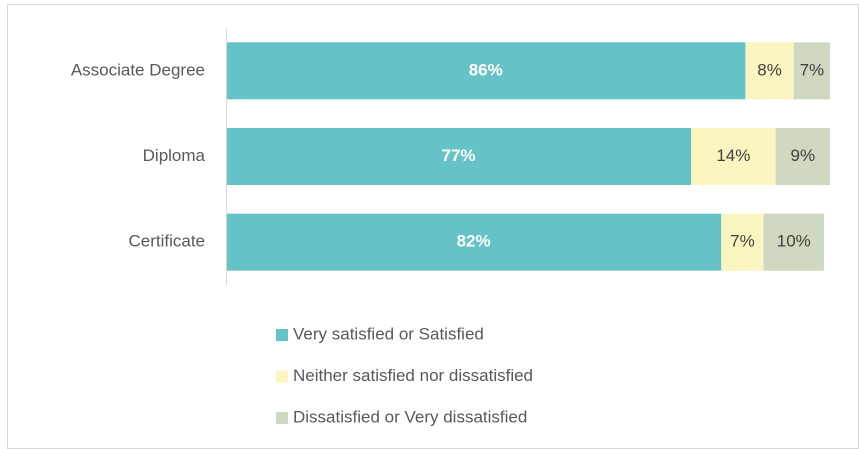 This screenshot has width=860, height=449. I want to click on legend-label: Very satisfied or Satisfied, so click(388, 333).